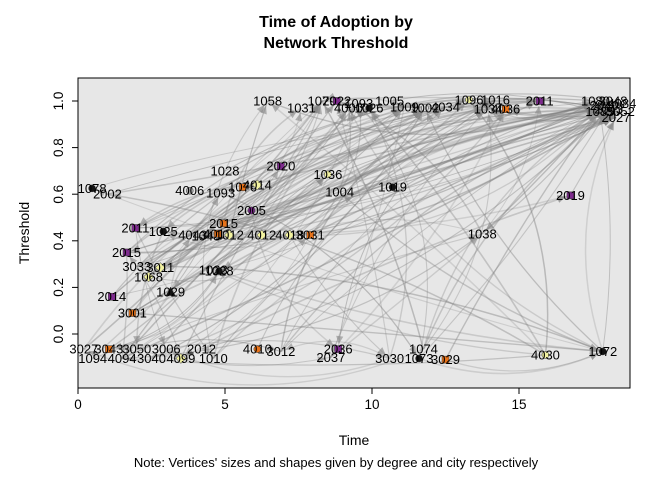 This screenshot has width=672, height=480. I want to click on vertex-label: 4030, so click(545, 354).